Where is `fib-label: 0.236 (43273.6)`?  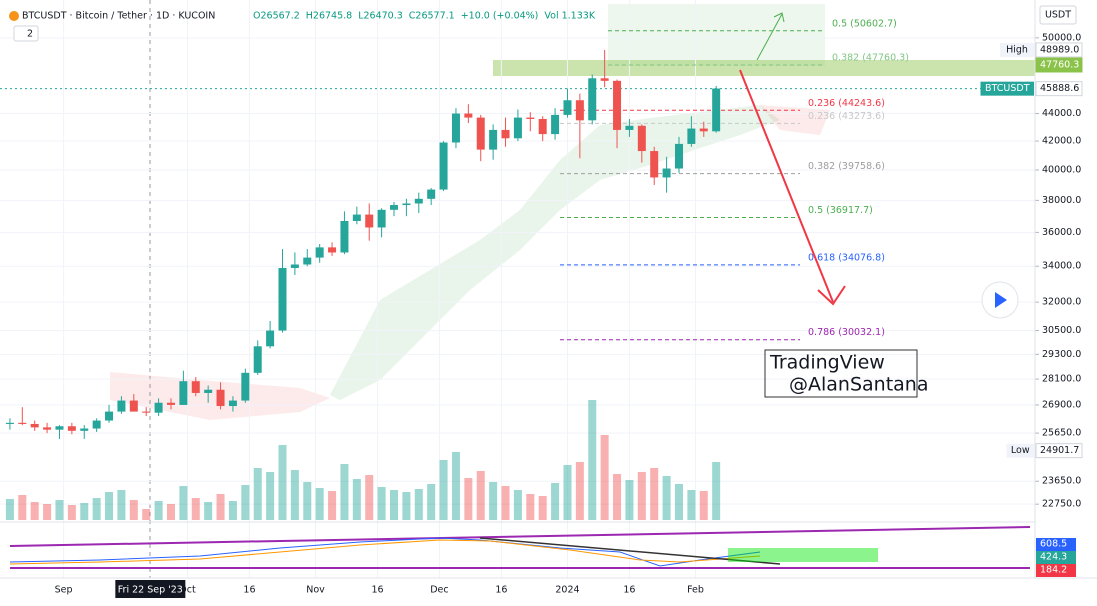
fib-label: 0.236 (43273.6) is located at coordinates (846, 116).